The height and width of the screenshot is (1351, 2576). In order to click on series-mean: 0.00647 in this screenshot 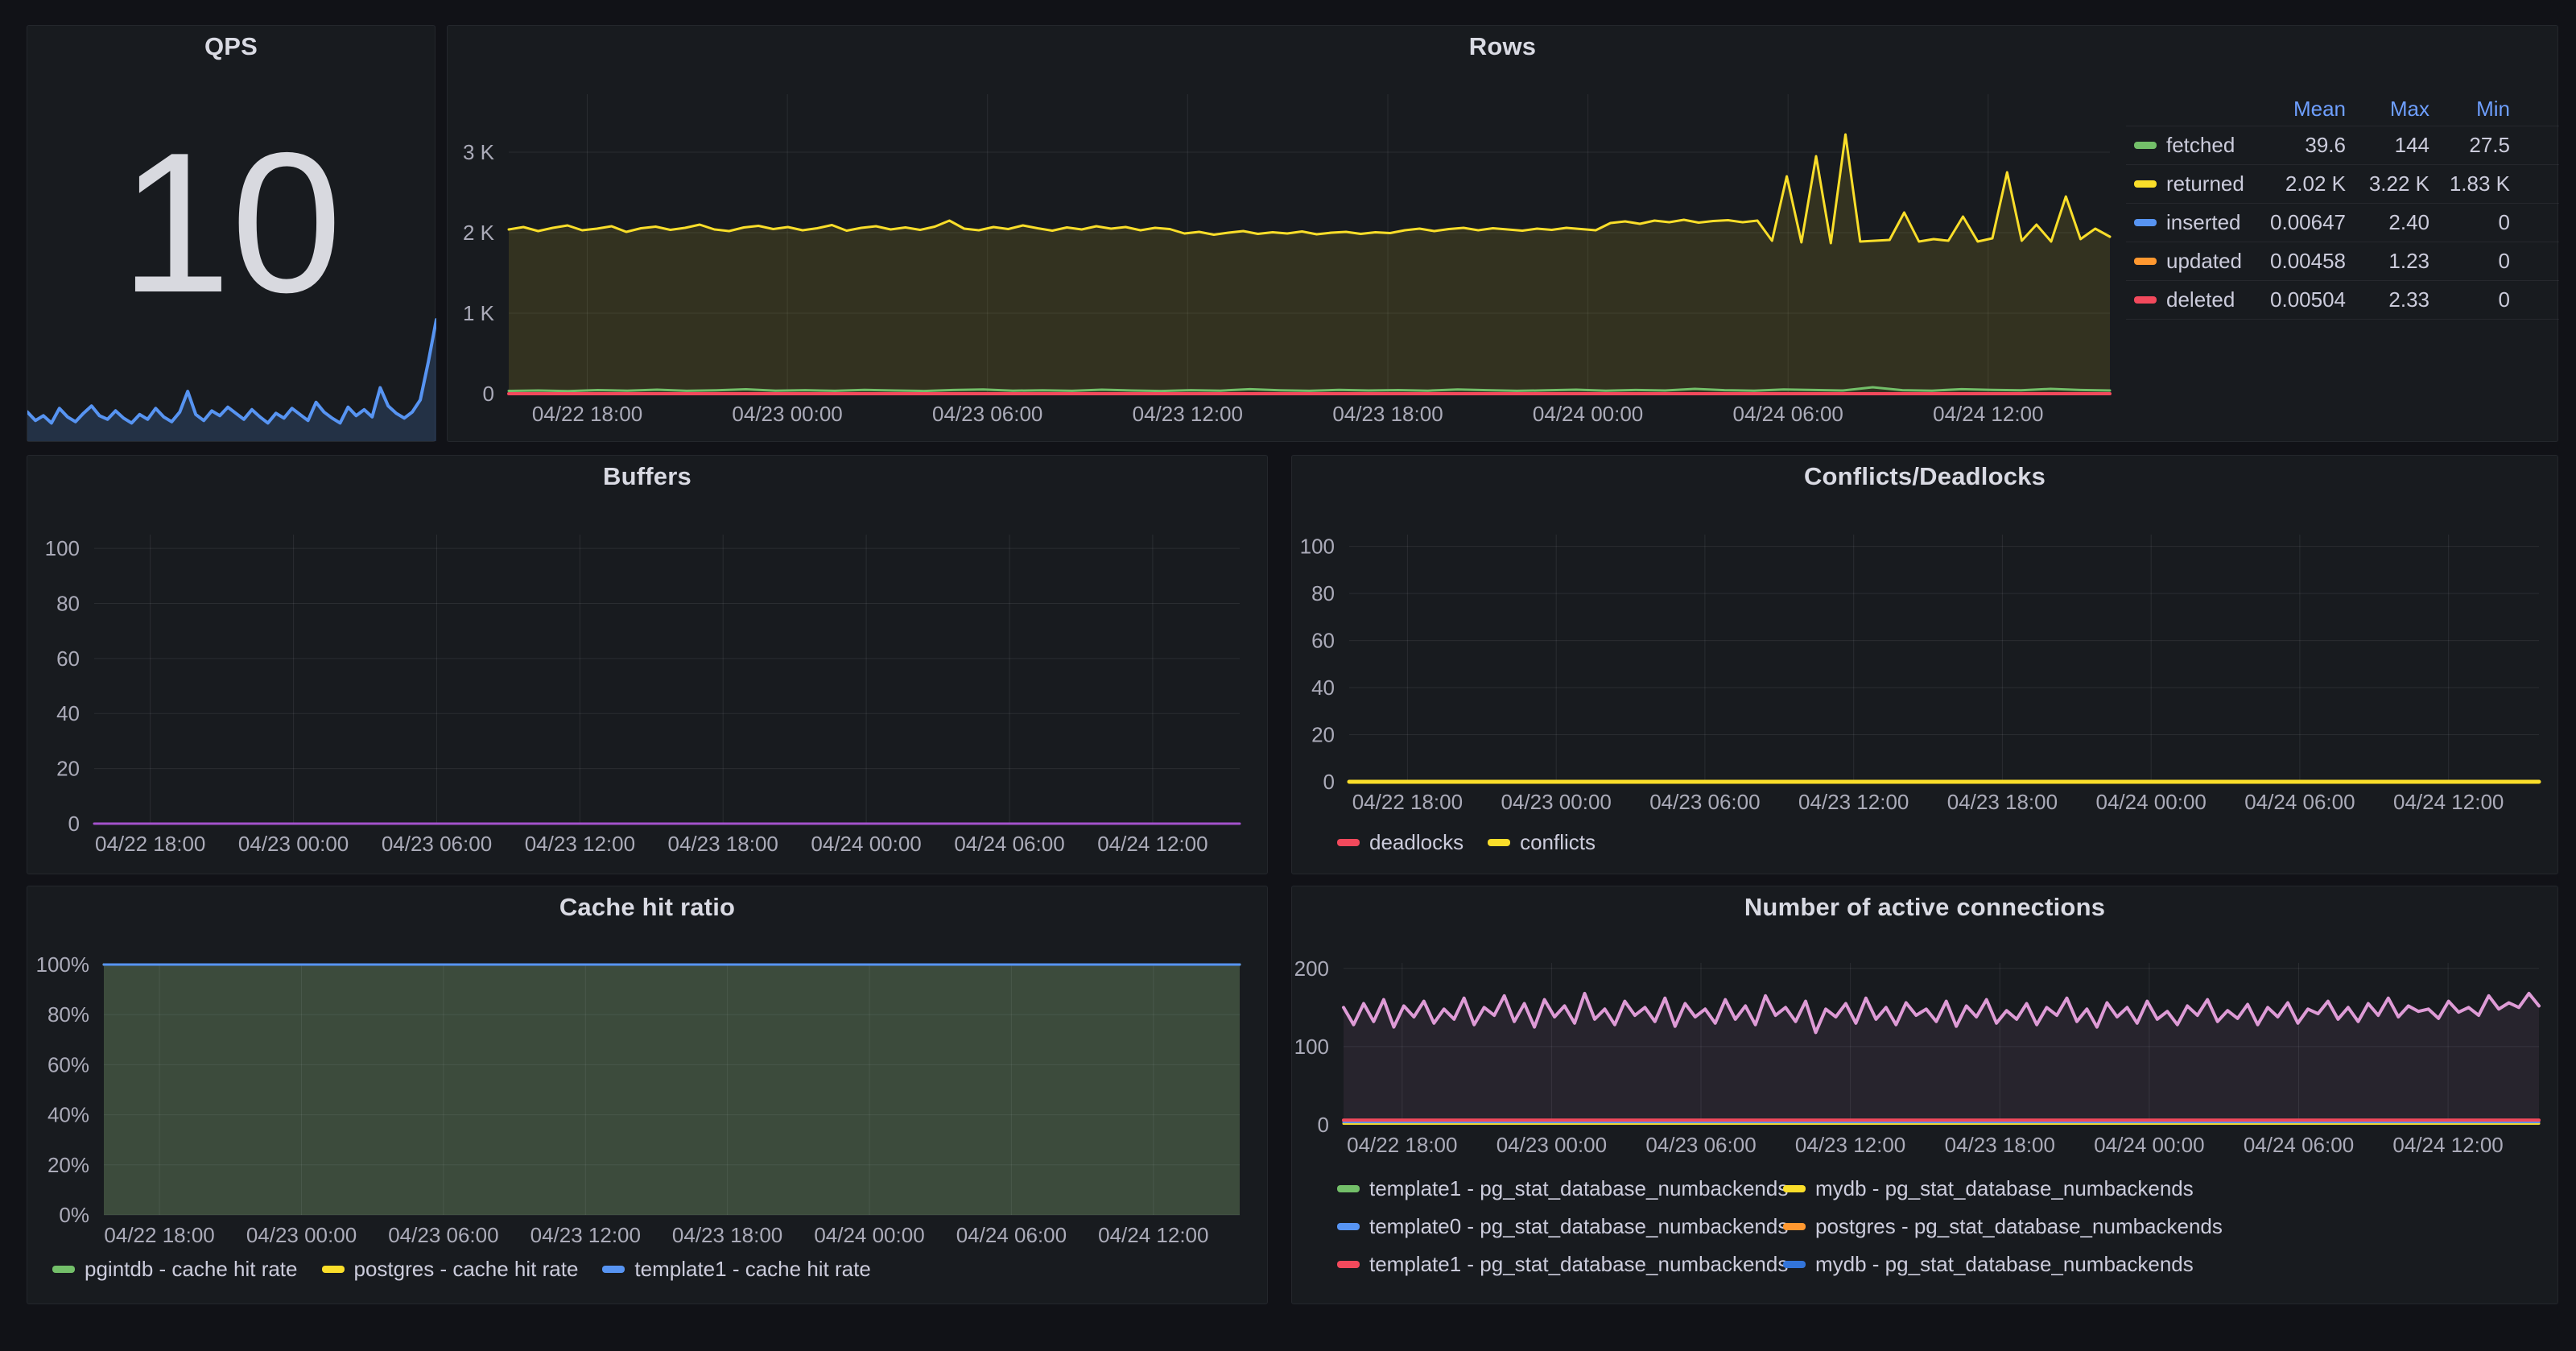, I will do `click(2308, 222)`.